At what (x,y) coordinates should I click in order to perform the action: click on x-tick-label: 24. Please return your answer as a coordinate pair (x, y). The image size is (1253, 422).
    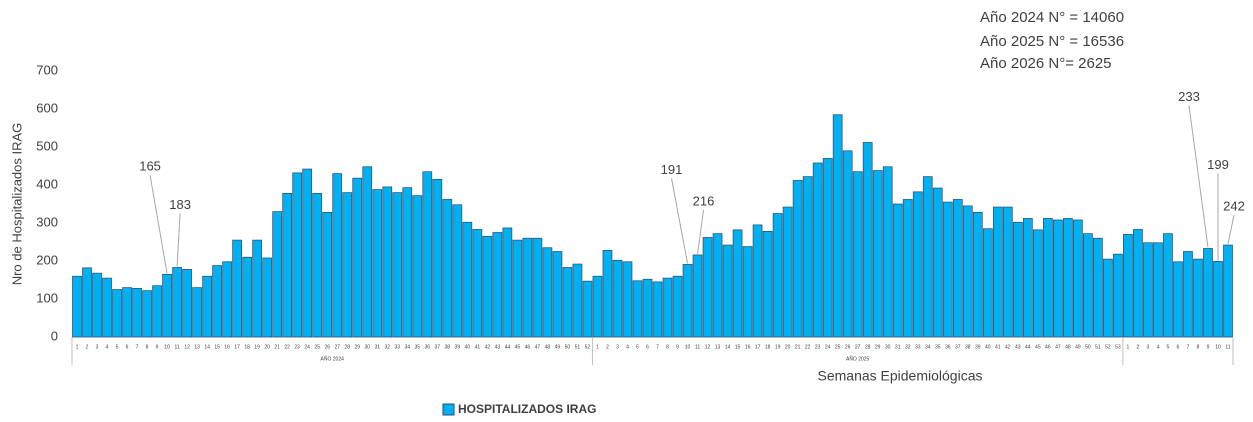
    Looking at the image, I should click on (307, 347).